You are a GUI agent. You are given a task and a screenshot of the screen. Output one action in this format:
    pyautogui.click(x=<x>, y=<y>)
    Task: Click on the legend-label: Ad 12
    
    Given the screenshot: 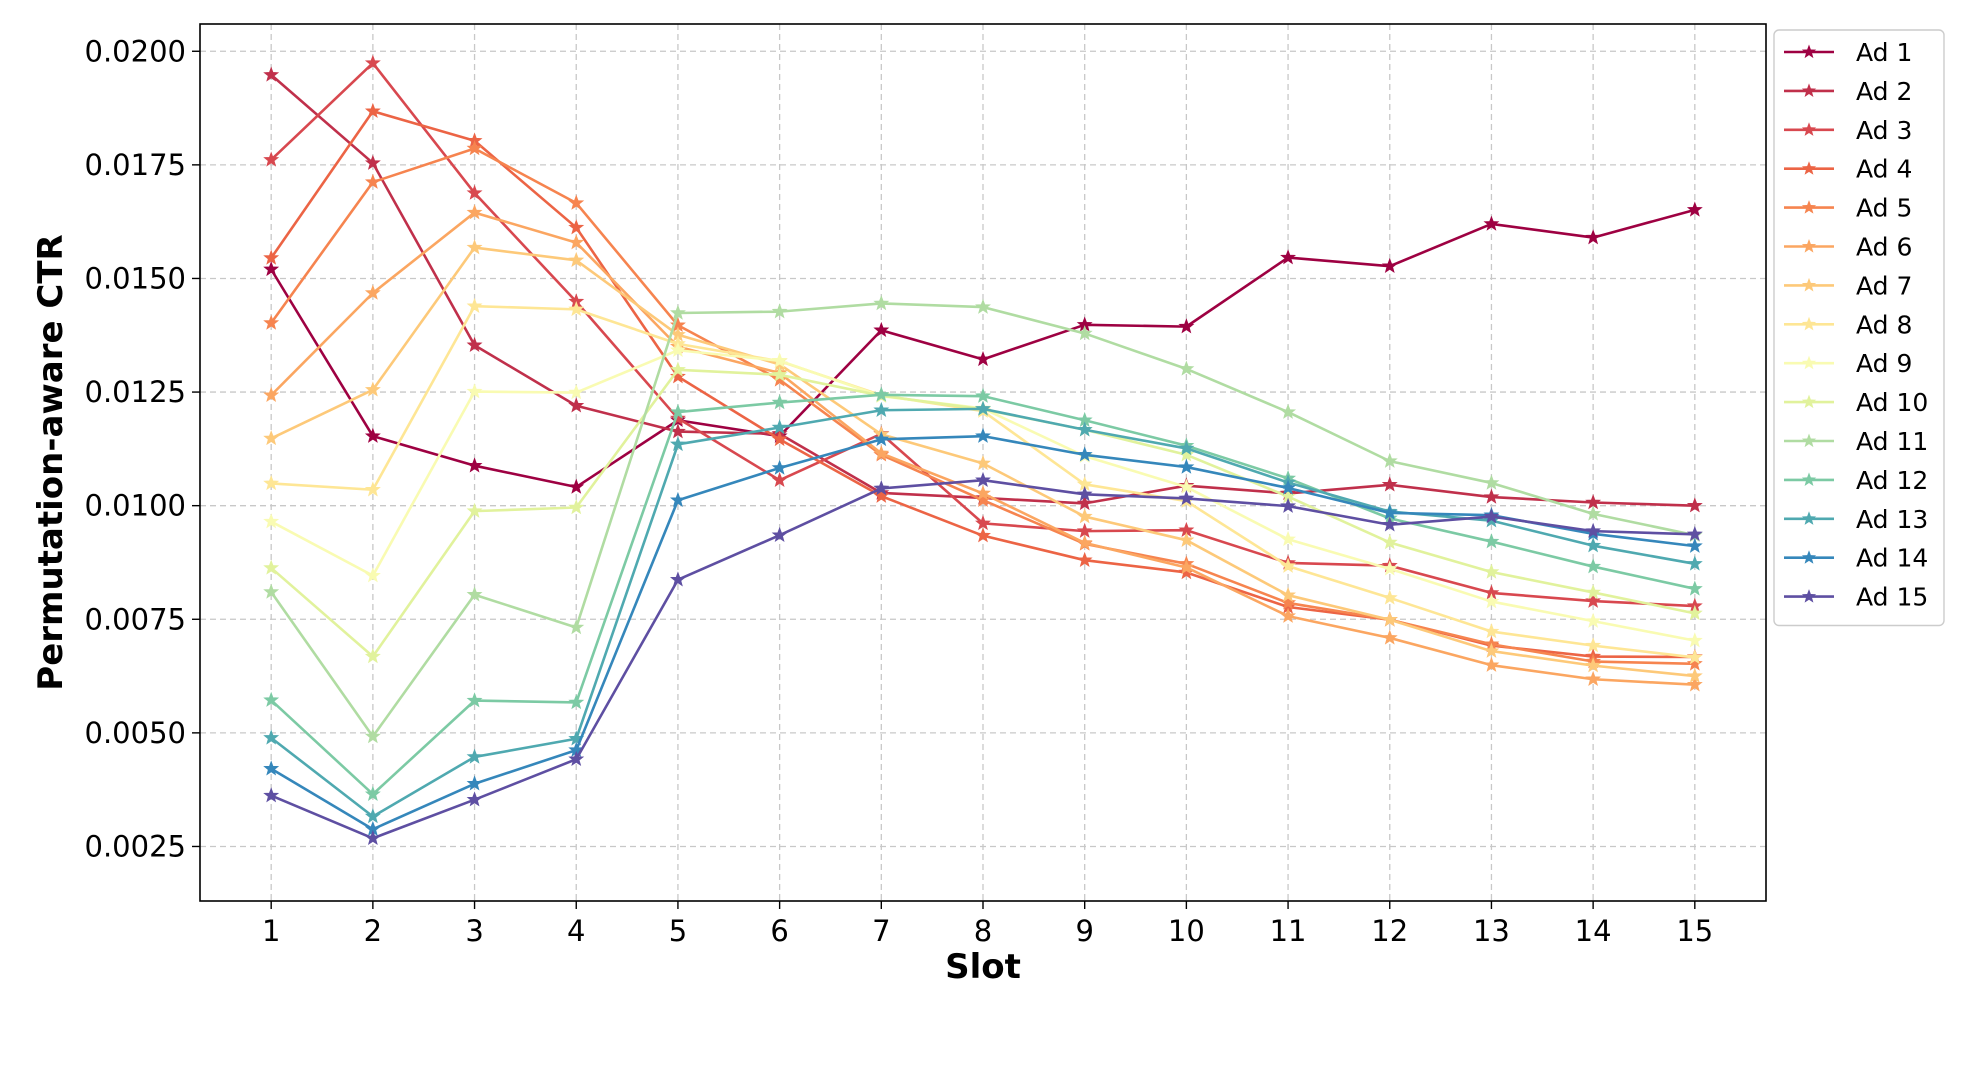 What is the action you would take?
    pyautogui.click(x=1892, y=480)
    